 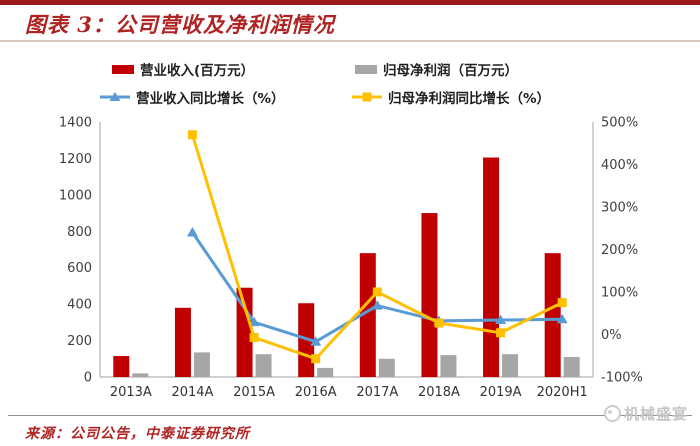 I want to click on legend-item-net-profit: 归母净利润（百万元）, so click(x=436, y=70).